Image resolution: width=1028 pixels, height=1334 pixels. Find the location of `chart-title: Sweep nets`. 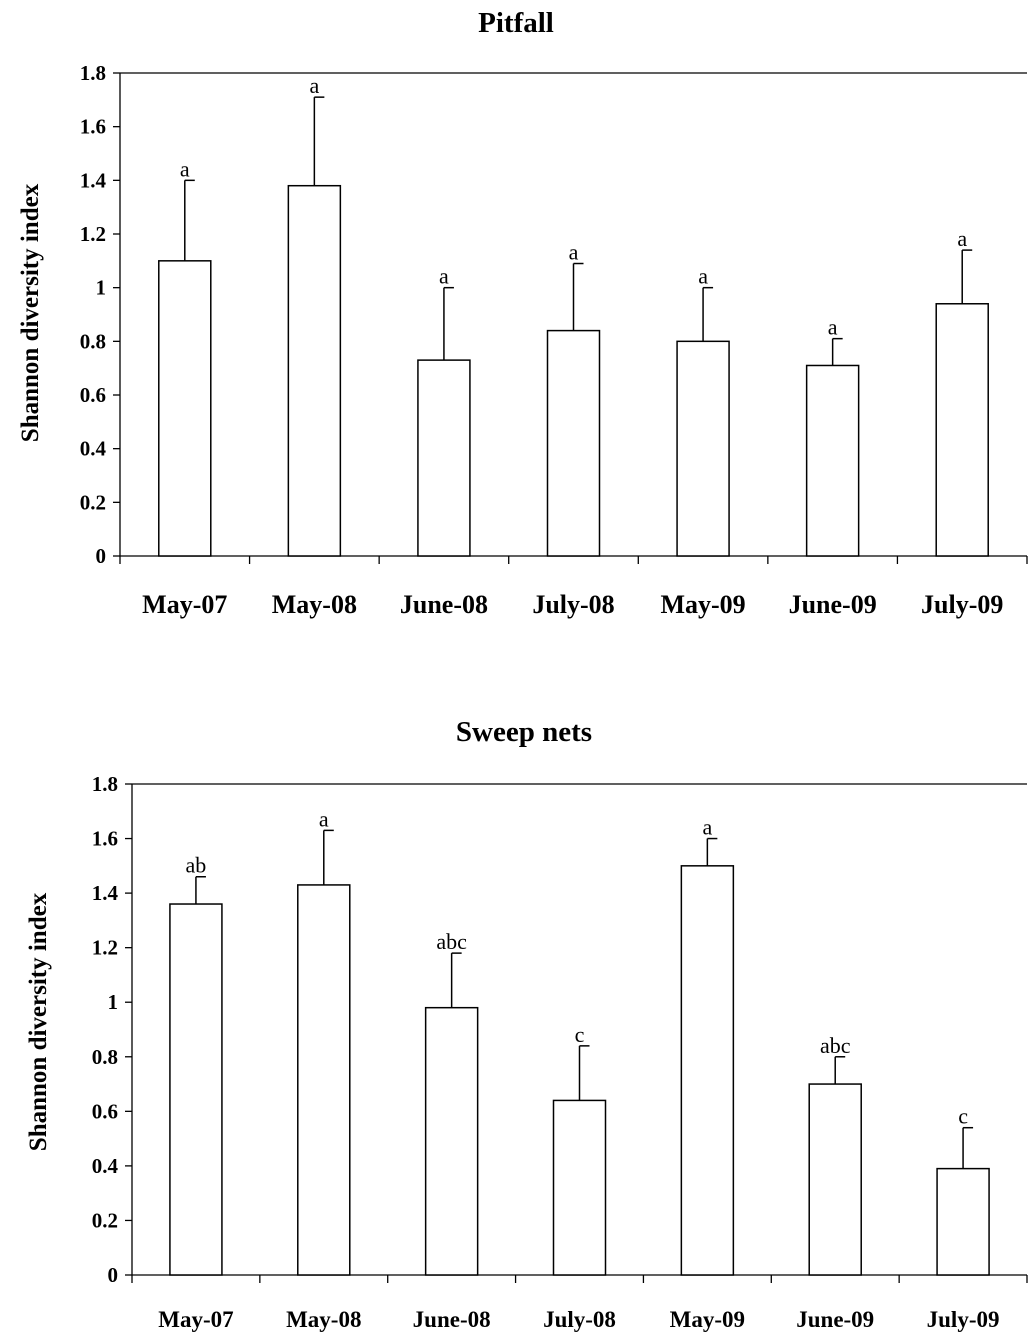

chart-title: Sweep nets is located at coordinates (524, 732).